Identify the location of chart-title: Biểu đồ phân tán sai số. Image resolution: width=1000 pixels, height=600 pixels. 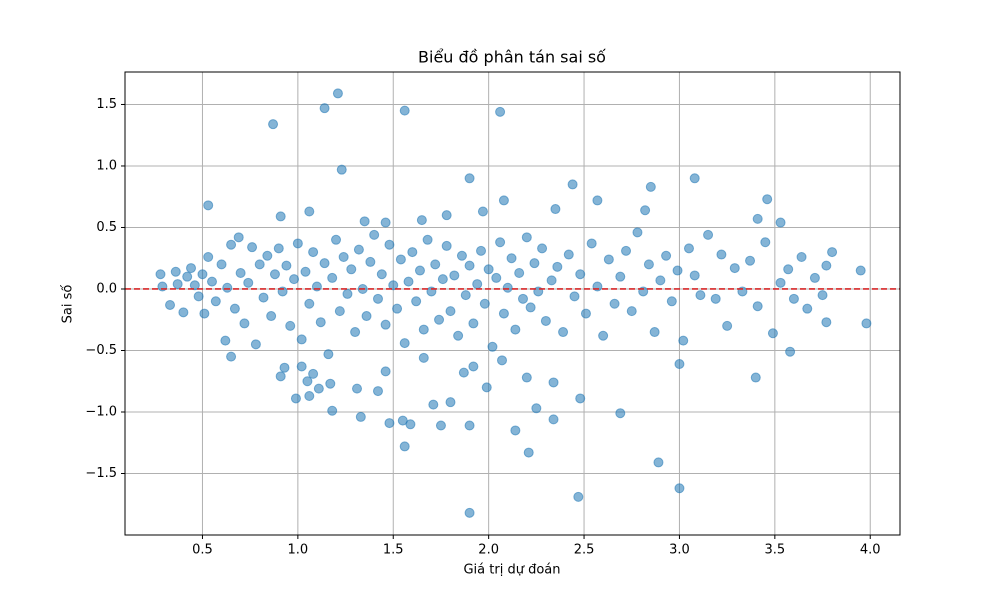
(512, 57).